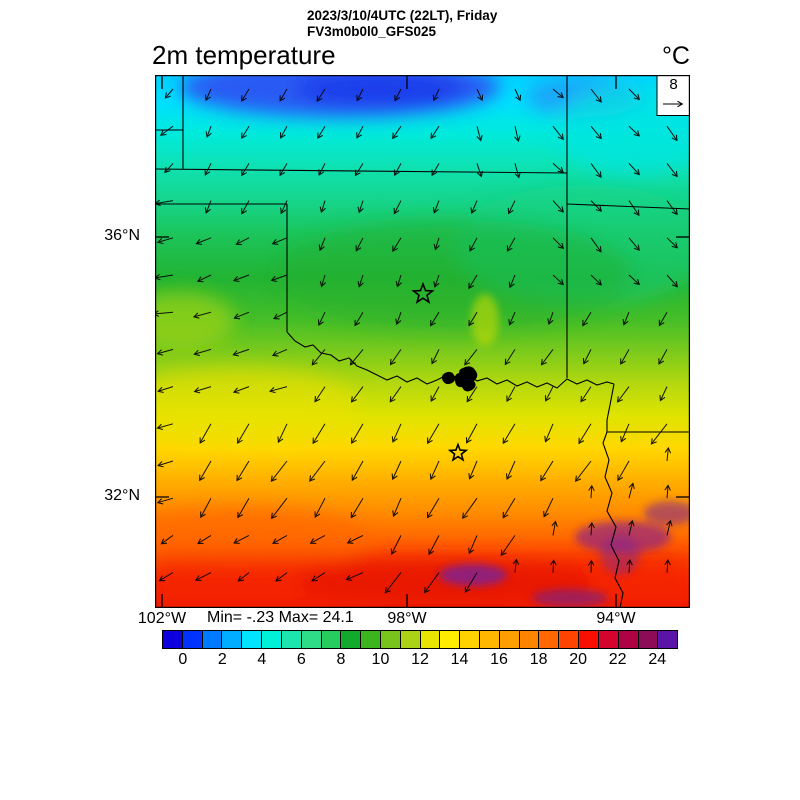 The image size is (800, 800). I want to click on colorbar, so click(420, 639).